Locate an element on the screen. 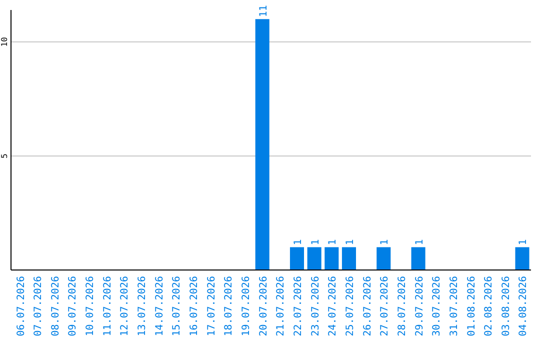 Image resolution: width=540 pixels, height=340 pixels. x-tick-label: 29.07.2026 is located at coordinates (420, 306).